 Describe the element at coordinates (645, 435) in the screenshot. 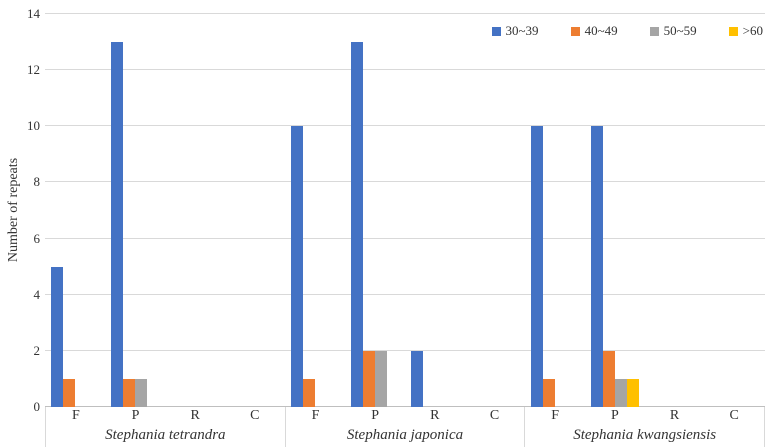

I see `group-label: Stephania kwangsiensis` at that location.